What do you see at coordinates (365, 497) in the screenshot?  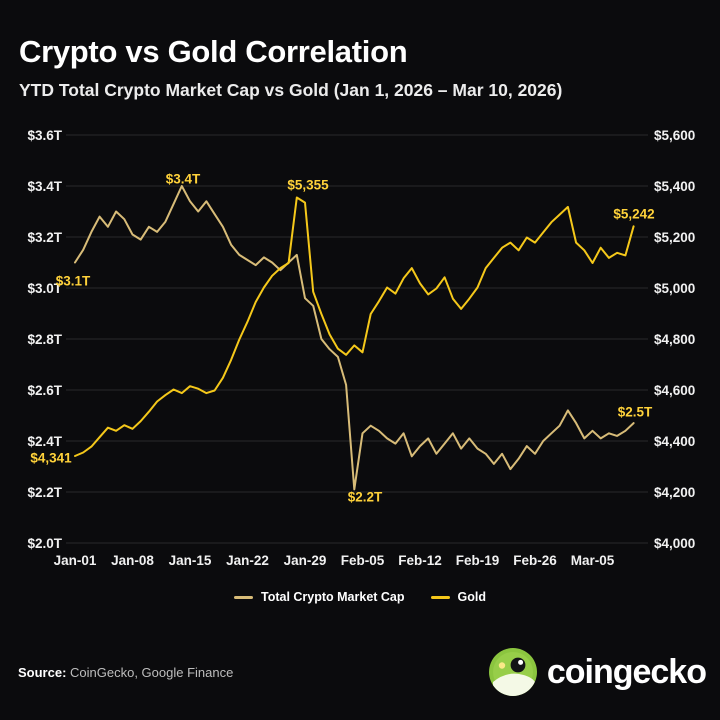 I see `annotation-crypto-low: $2.2T` at bounding box center [365, 497].